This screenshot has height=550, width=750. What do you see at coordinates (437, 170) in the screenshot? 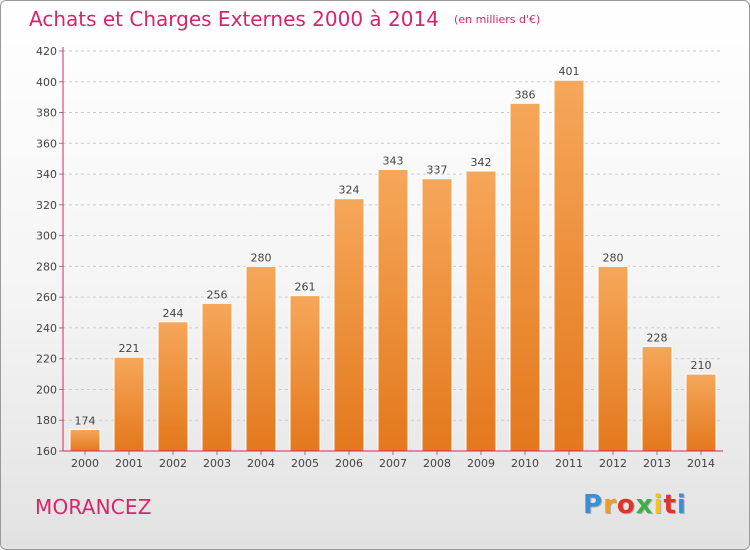
I see `data-label: 337` at bounding box center [437, 170].